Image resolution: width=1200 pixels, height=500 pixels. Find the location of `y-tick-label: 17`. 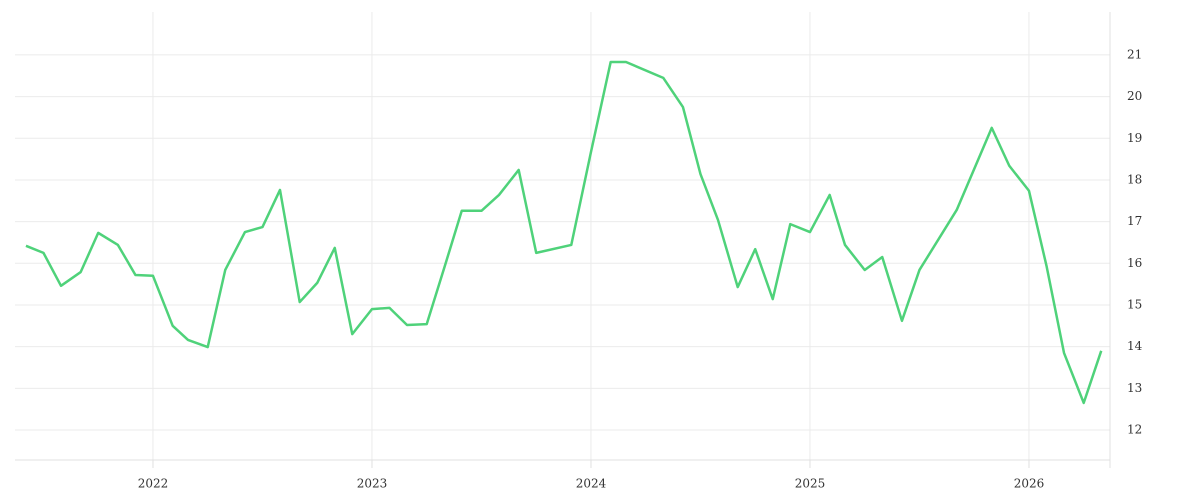

y-tick-label: 17 is located at coordinates (1134, 221).